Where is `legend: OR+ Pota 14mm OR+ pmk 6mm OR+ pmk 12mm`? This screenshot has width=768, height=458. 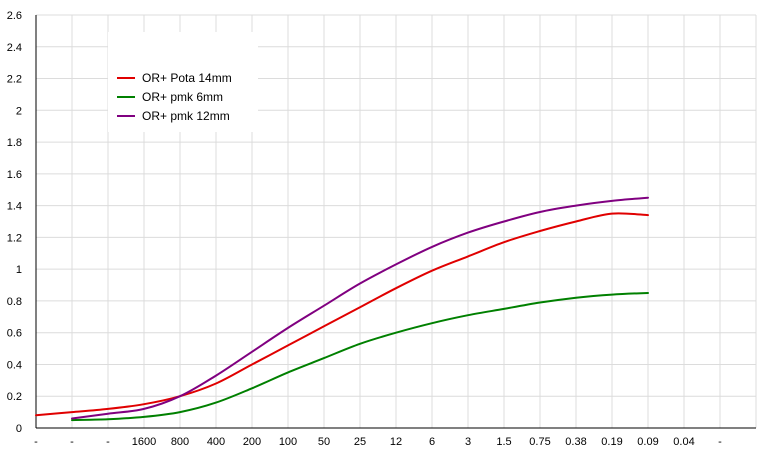 legend: OR+ Pota 14mm OR+ pmk 6mm OR+ pmk 12mm is located at coordinates (183, 82).